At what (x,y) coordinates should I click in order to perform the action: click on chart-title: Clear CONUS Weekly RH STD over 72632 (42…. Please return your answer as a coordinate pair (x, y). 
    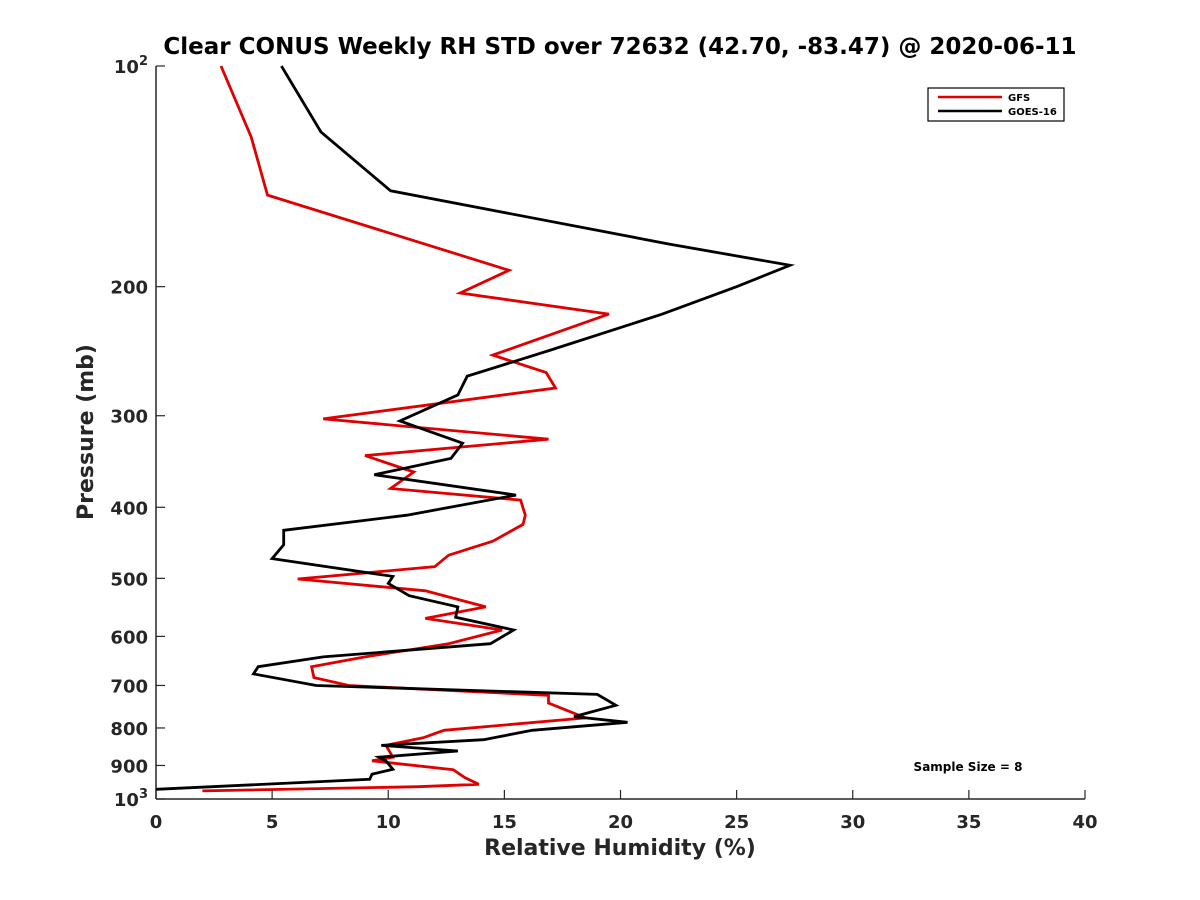
    Looking at the image, I should click on (619, 47).